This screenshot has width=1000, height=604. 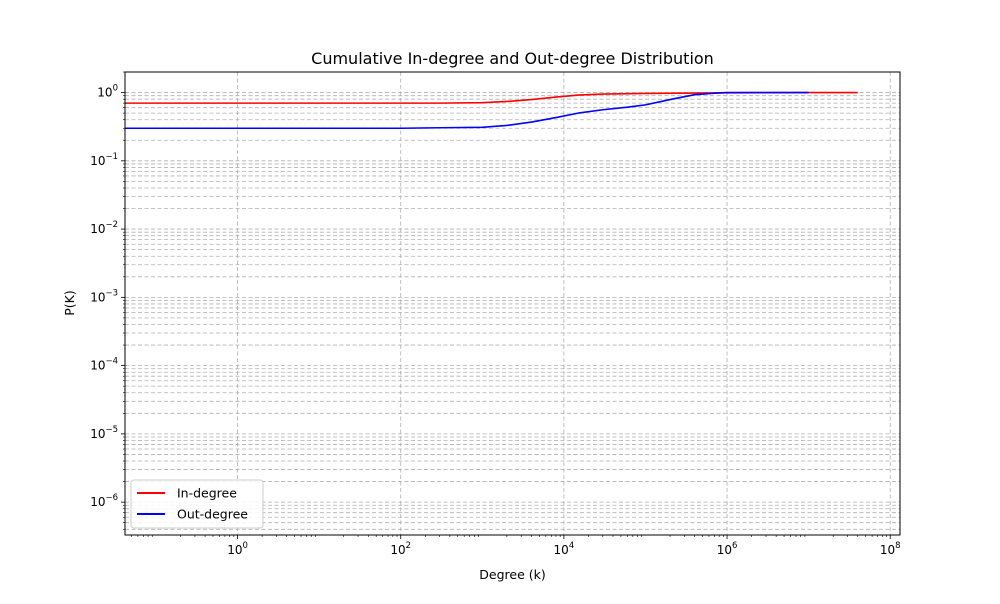 I want to click on y-tick-label: 10⁻², so click(x=104, y=228).